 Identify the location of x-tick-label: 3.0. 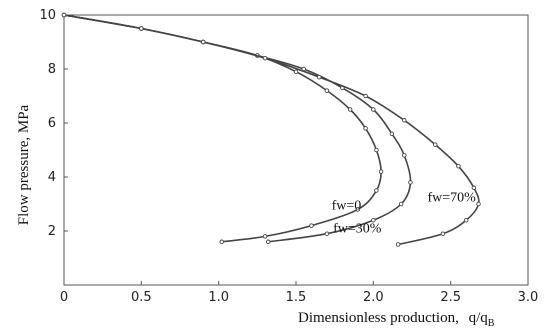
(528, 297).